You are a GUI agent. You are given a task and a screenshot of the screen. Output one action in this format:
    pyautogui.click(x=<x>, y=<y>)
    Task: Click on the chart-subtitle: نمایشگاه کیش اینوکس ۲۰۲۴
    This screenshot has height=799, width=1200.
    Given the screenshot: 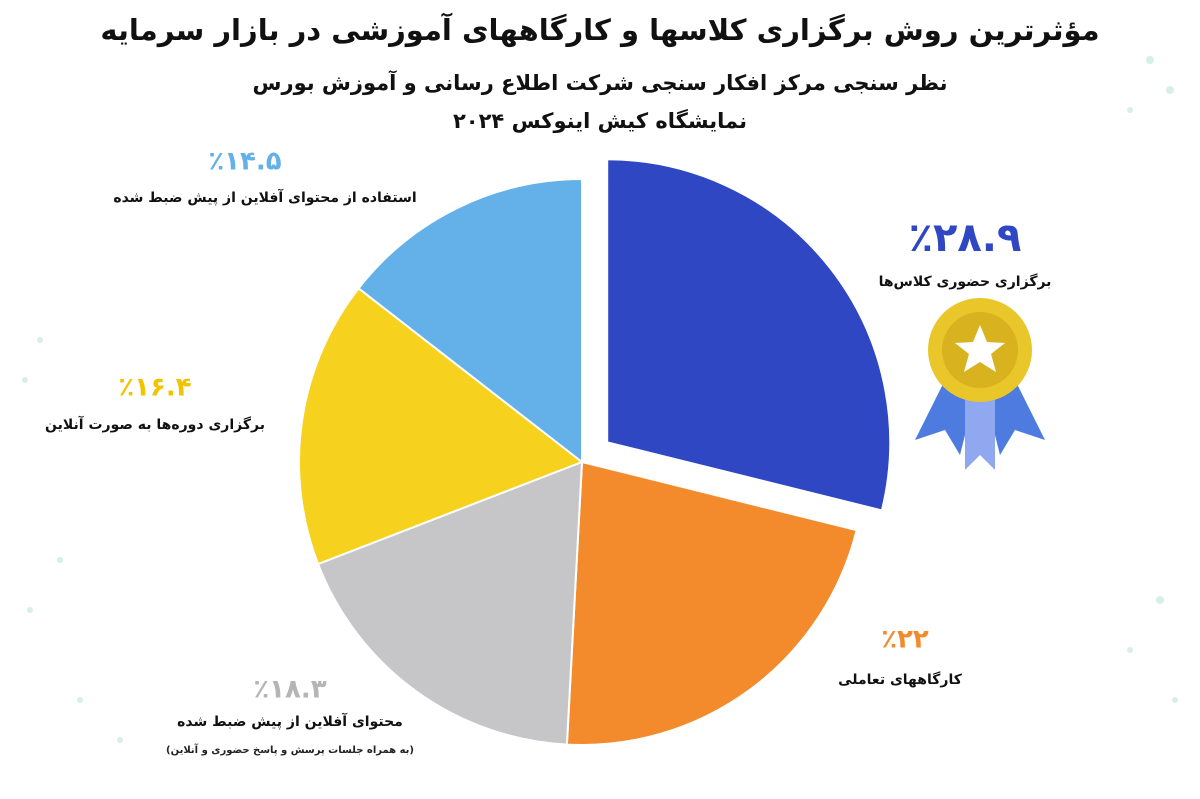 What is the action you would take?
    pyautogui.click(x=600, y=120)
    